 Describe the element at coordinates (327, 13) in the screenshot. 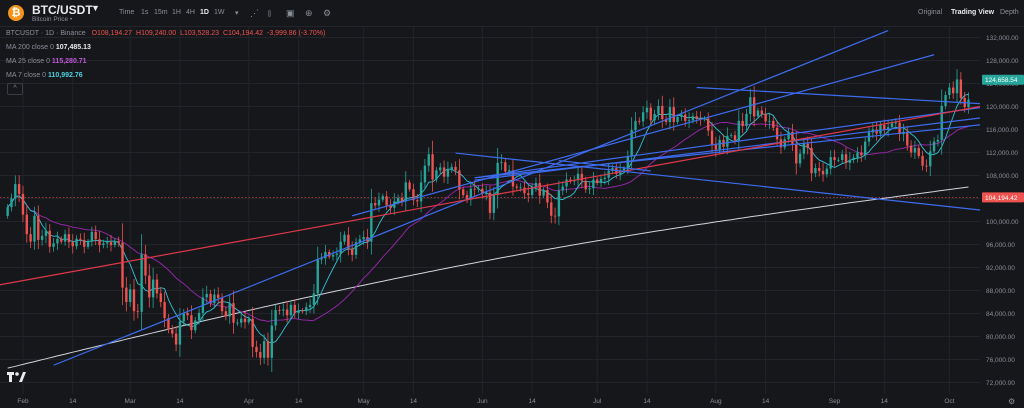

I see `settings-icon: ⚙` at that location.